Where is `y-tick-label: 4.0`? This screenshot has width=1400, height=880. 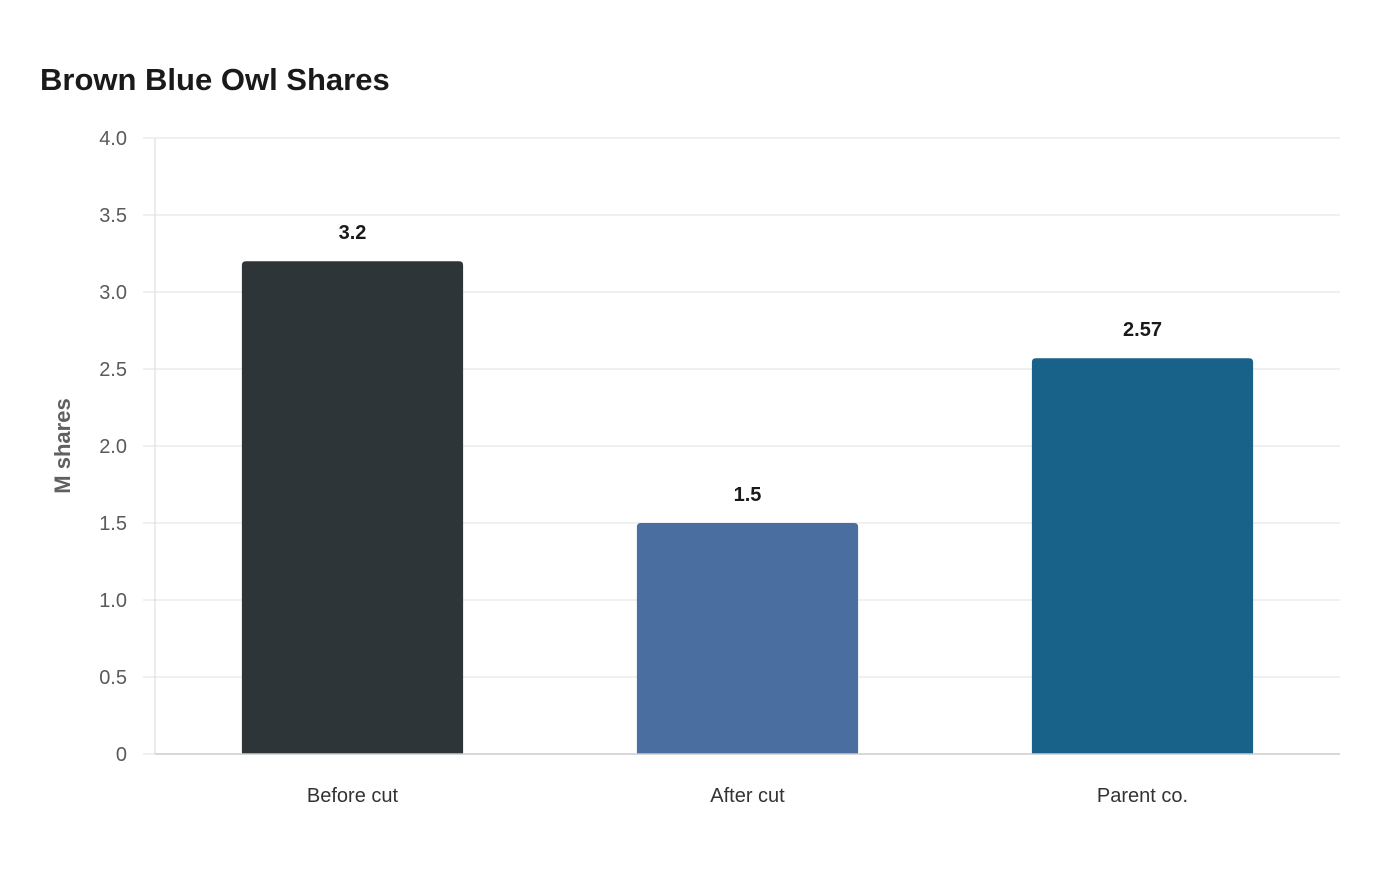 y-tick-label: 4.0 is located at coordinates (113, 139).